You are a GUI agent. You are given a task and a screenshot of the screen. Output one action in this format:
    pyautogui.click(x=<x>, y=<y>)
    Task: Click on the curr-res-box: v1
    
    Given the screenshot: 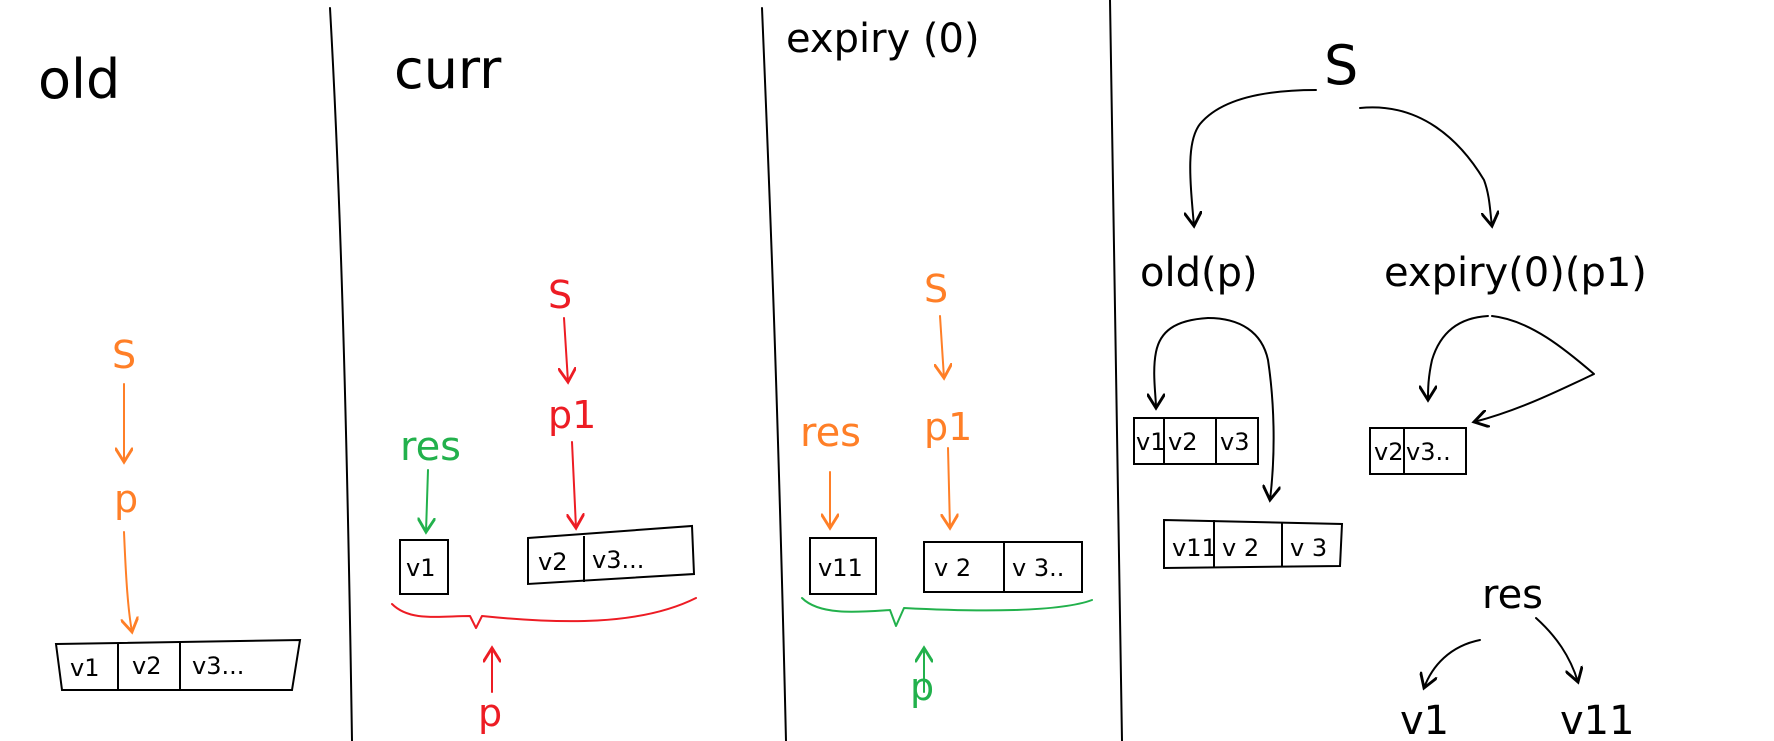 What is the action you would take?
    pyautogui.click(x=424, y=567)
    